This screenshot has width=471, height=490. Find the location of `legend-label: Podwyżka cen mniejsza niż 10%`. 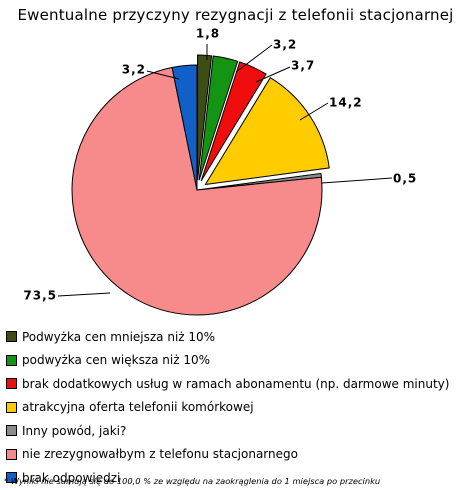

legend-label: Podwyżka cen mniejsza niż 10% is located at coordinates (119, 336).